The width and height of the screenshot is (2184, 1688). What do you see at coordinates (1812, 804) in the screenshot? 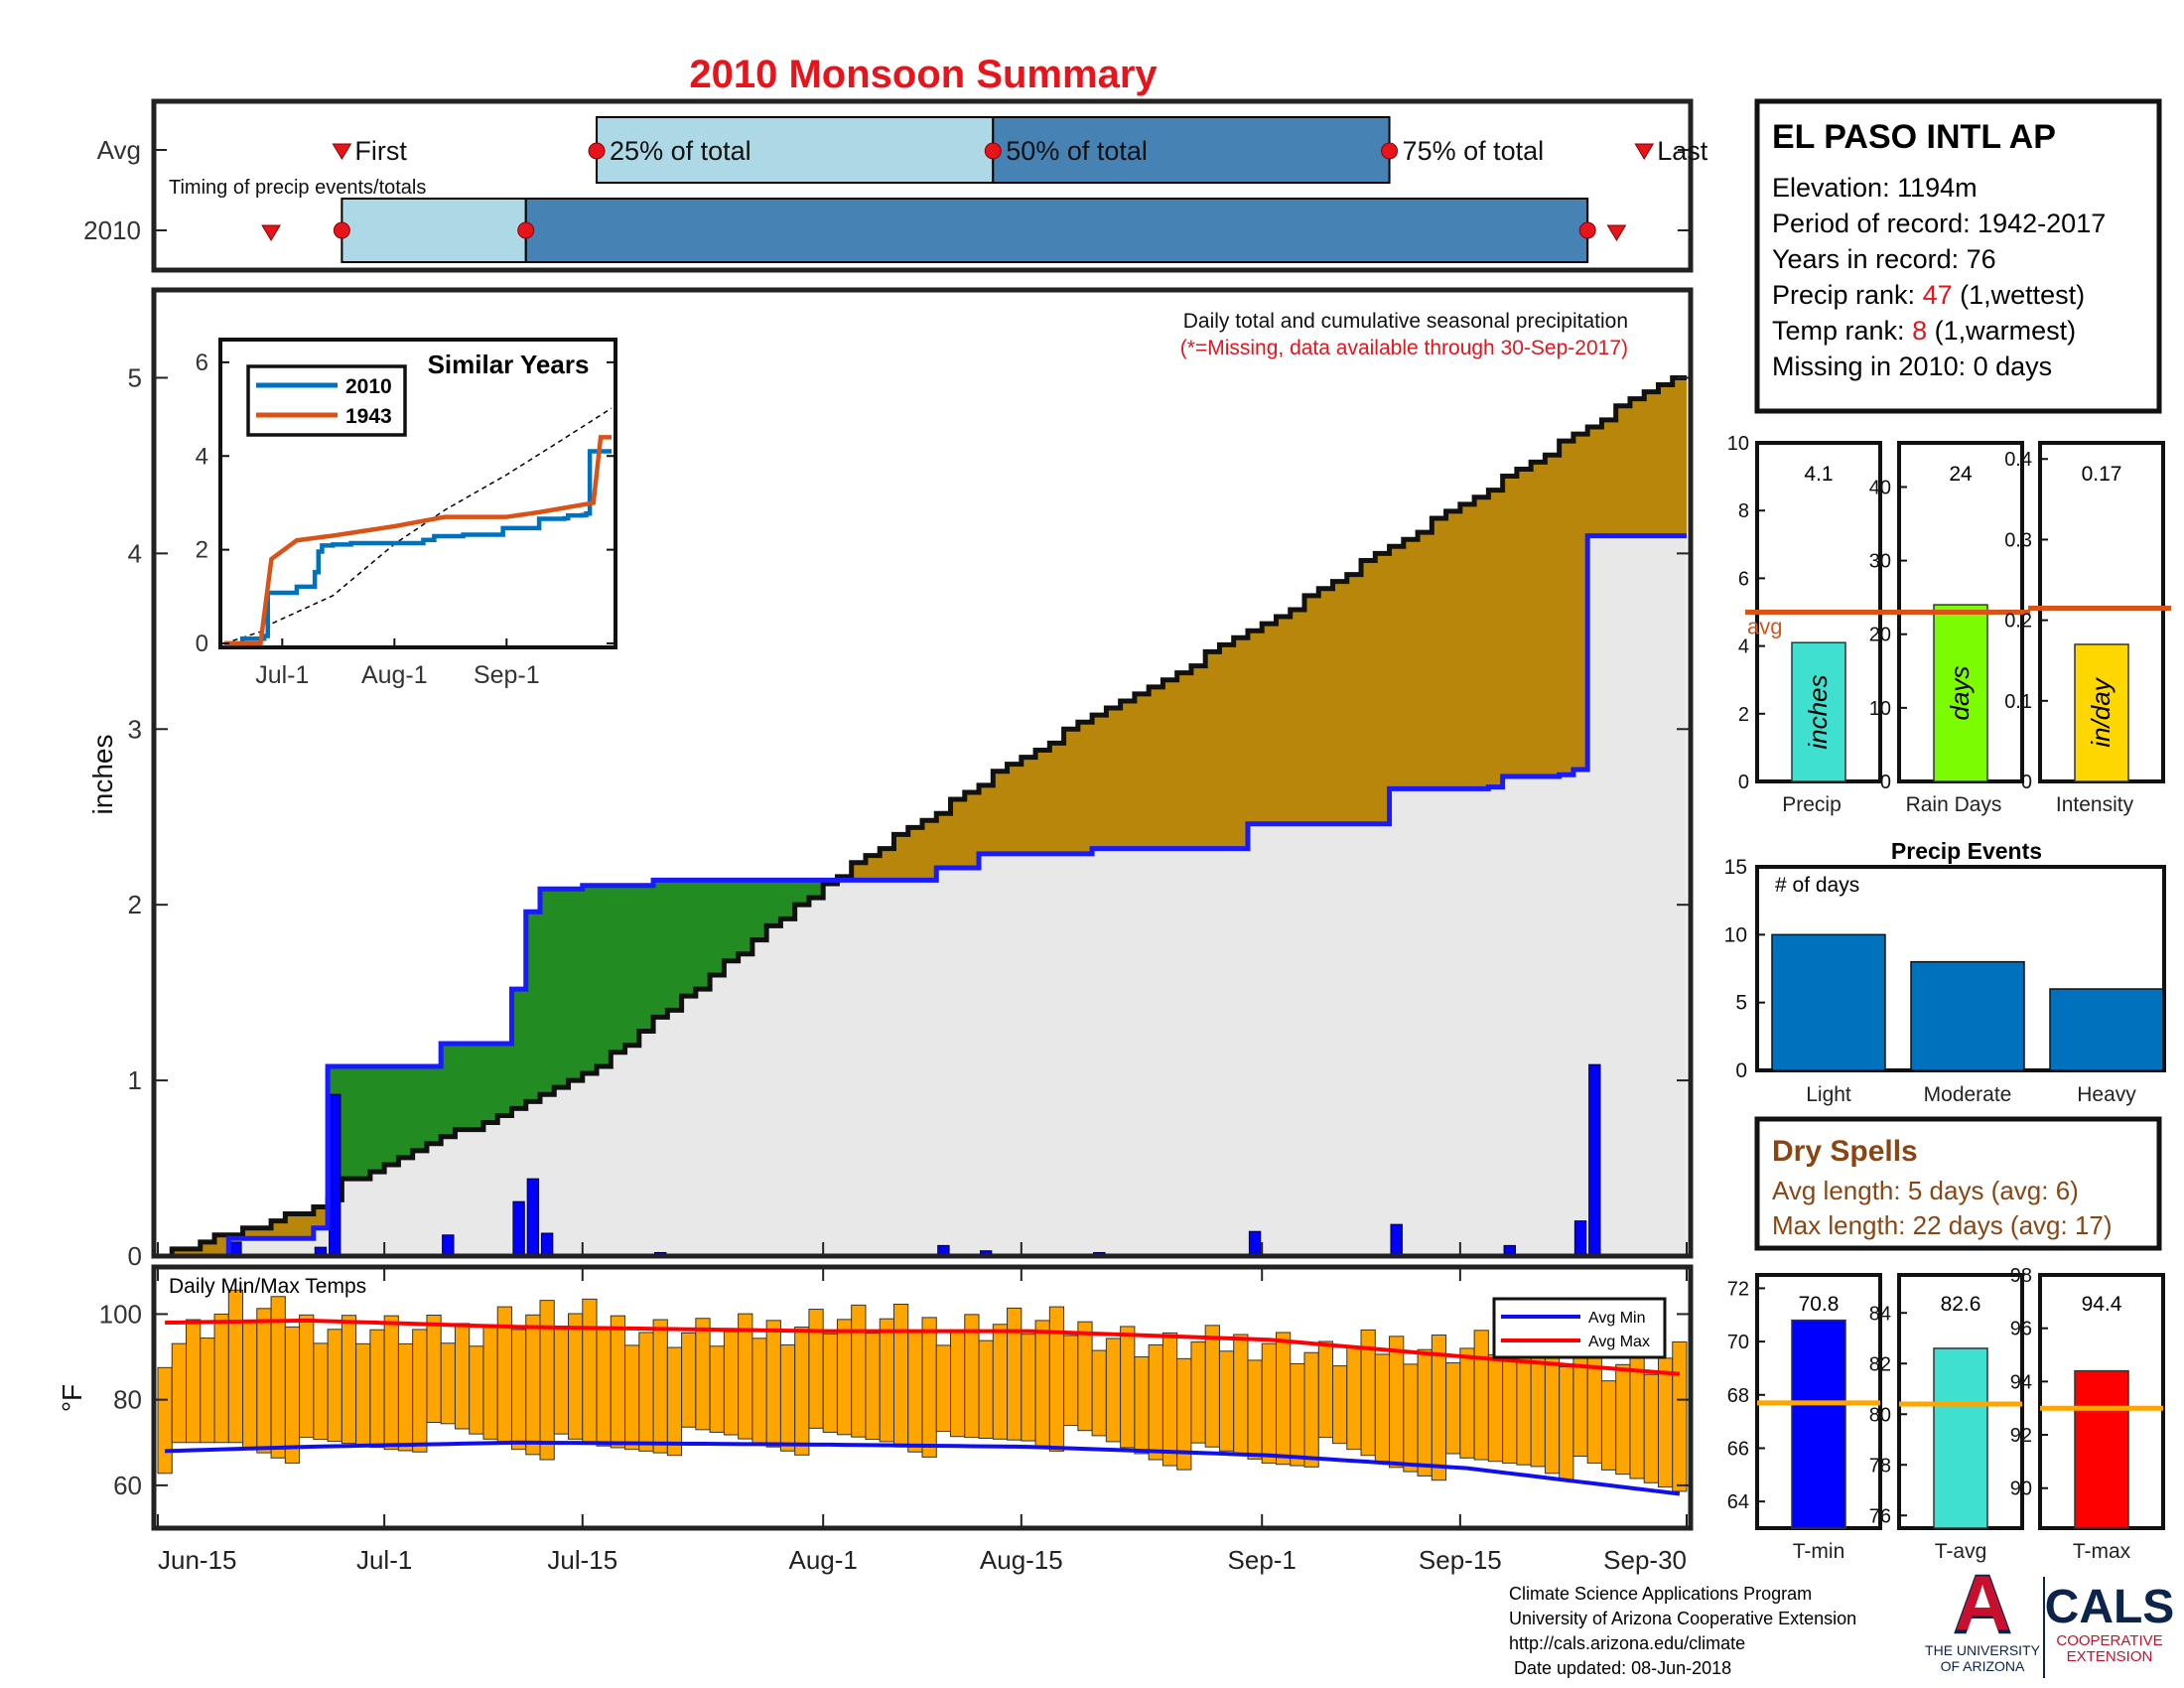
I see `stat-label: Precip` at bounding box center [1812, 804].